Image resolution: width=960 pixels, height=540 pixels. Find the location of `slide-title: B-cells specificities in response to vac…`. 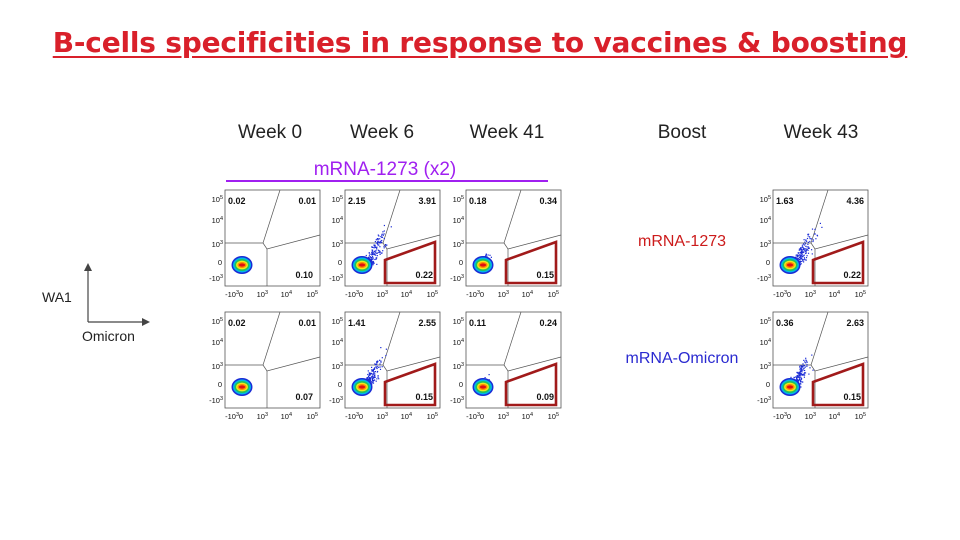

slide-title: B-cells specificities in response to vac… is located at coordinates (480, 42).